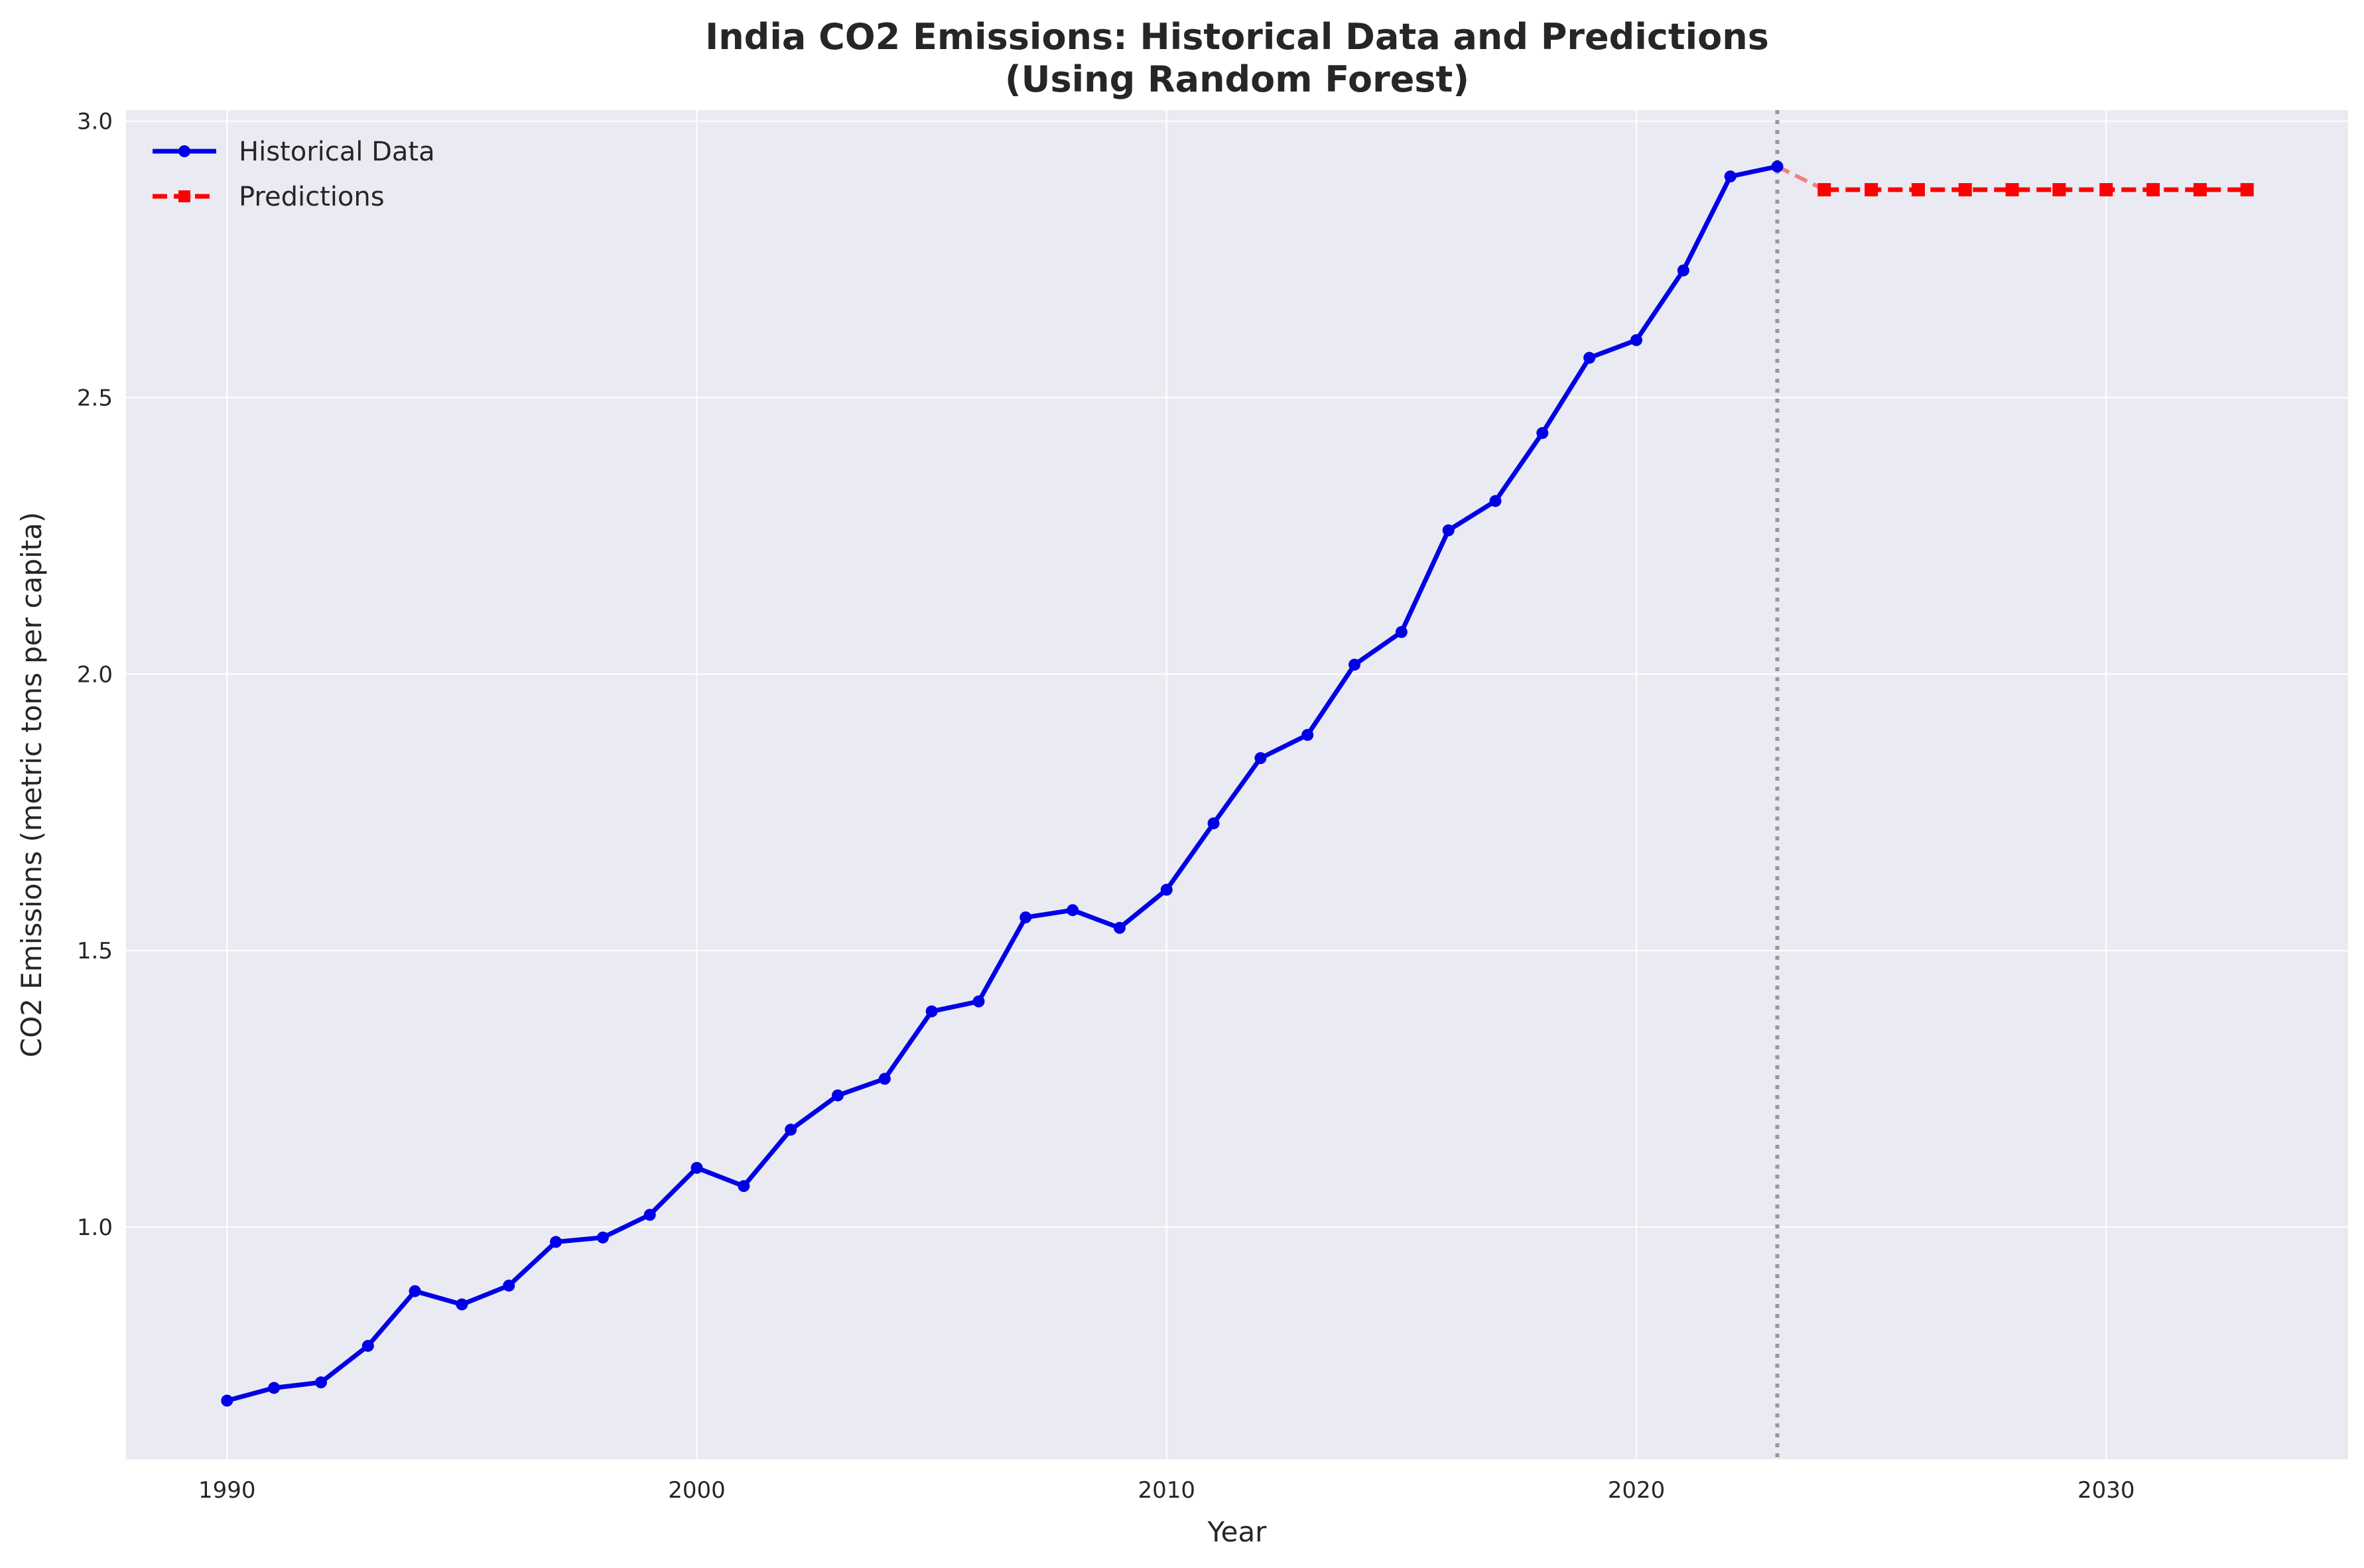 This screenshot has width=2364, height=1568. What do you see at coordinates (509, 1285) in the screenshot?
I see `historical-point-1996` at bounding box center [509, 1285].